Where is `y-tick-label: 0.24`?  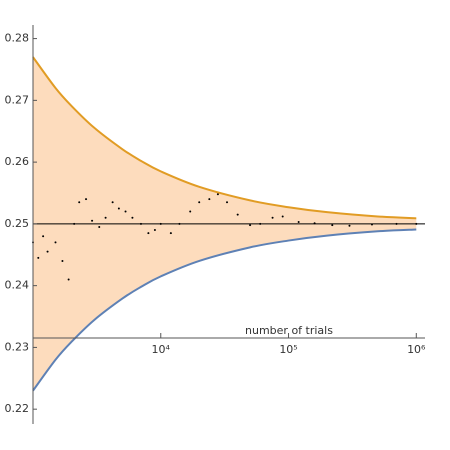 y-tick-label: 0.24 is located at coordinates (17, 285).